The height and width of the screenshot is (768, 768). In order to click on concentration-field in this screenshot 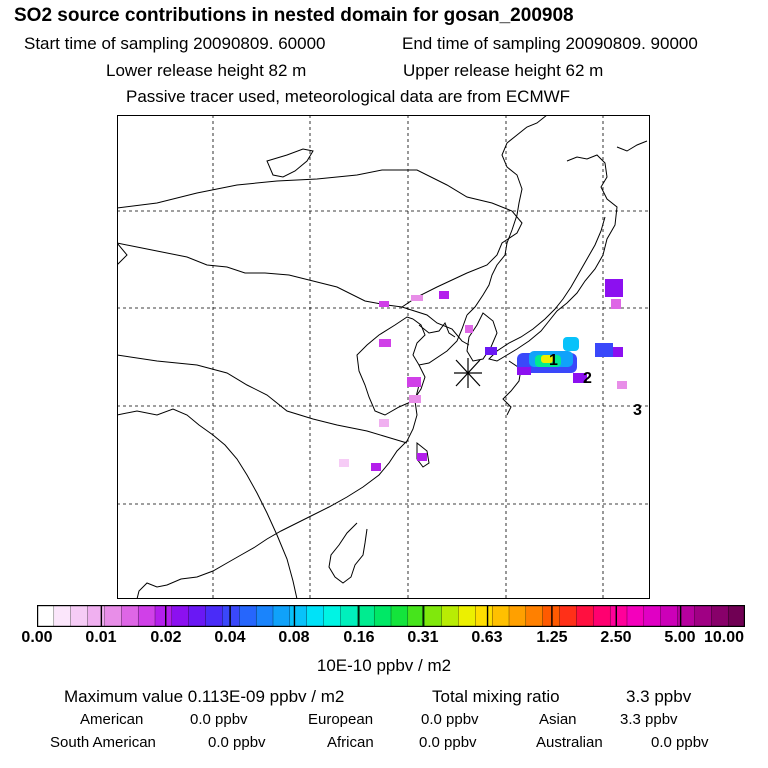, I will do `click(483, 375)`.